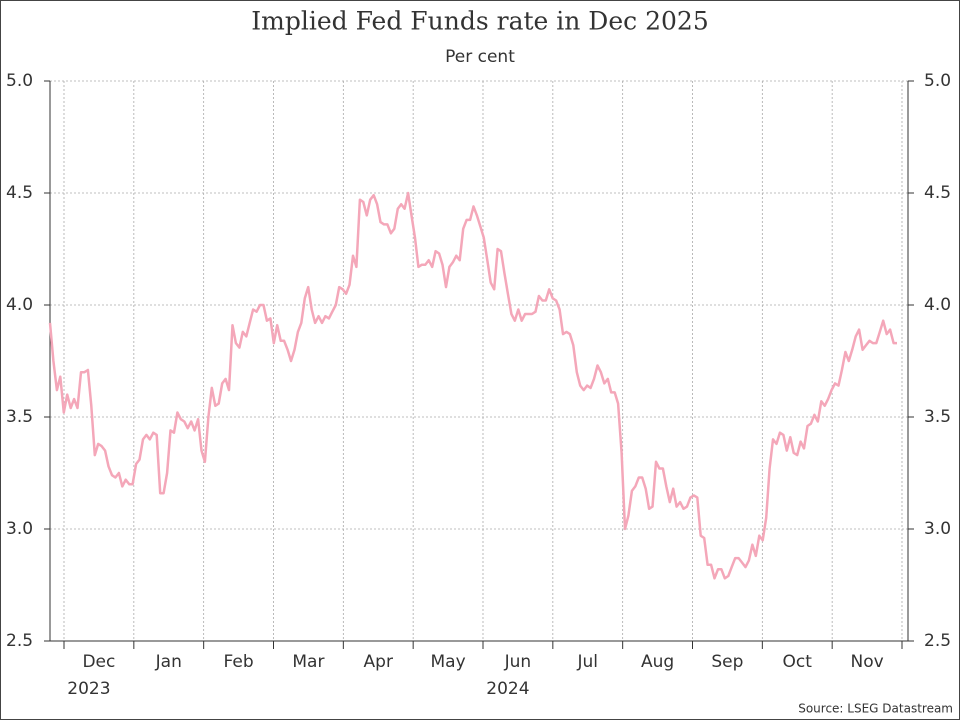 The width and height of the screenshot is (960, 720). I want to click on x-tick-label: Apr, so click(378, 662).